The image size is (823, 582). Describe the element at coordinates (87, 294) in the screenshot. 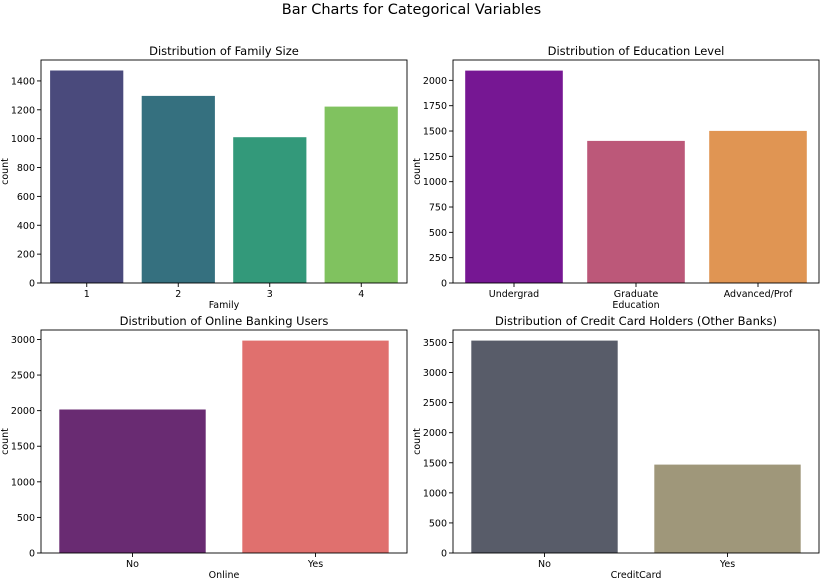

I see `x-tick-label: 1` at that location.